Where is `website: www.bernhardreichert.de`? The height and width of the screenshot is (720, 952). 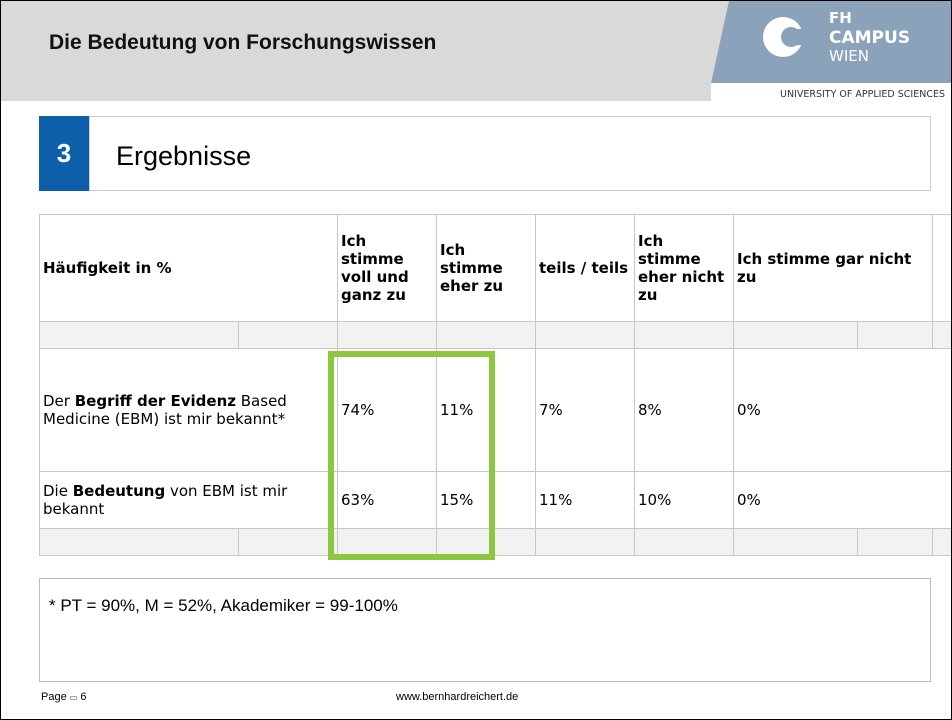
website: www.bernhardreichert.de is located at coordinates (457, 697).